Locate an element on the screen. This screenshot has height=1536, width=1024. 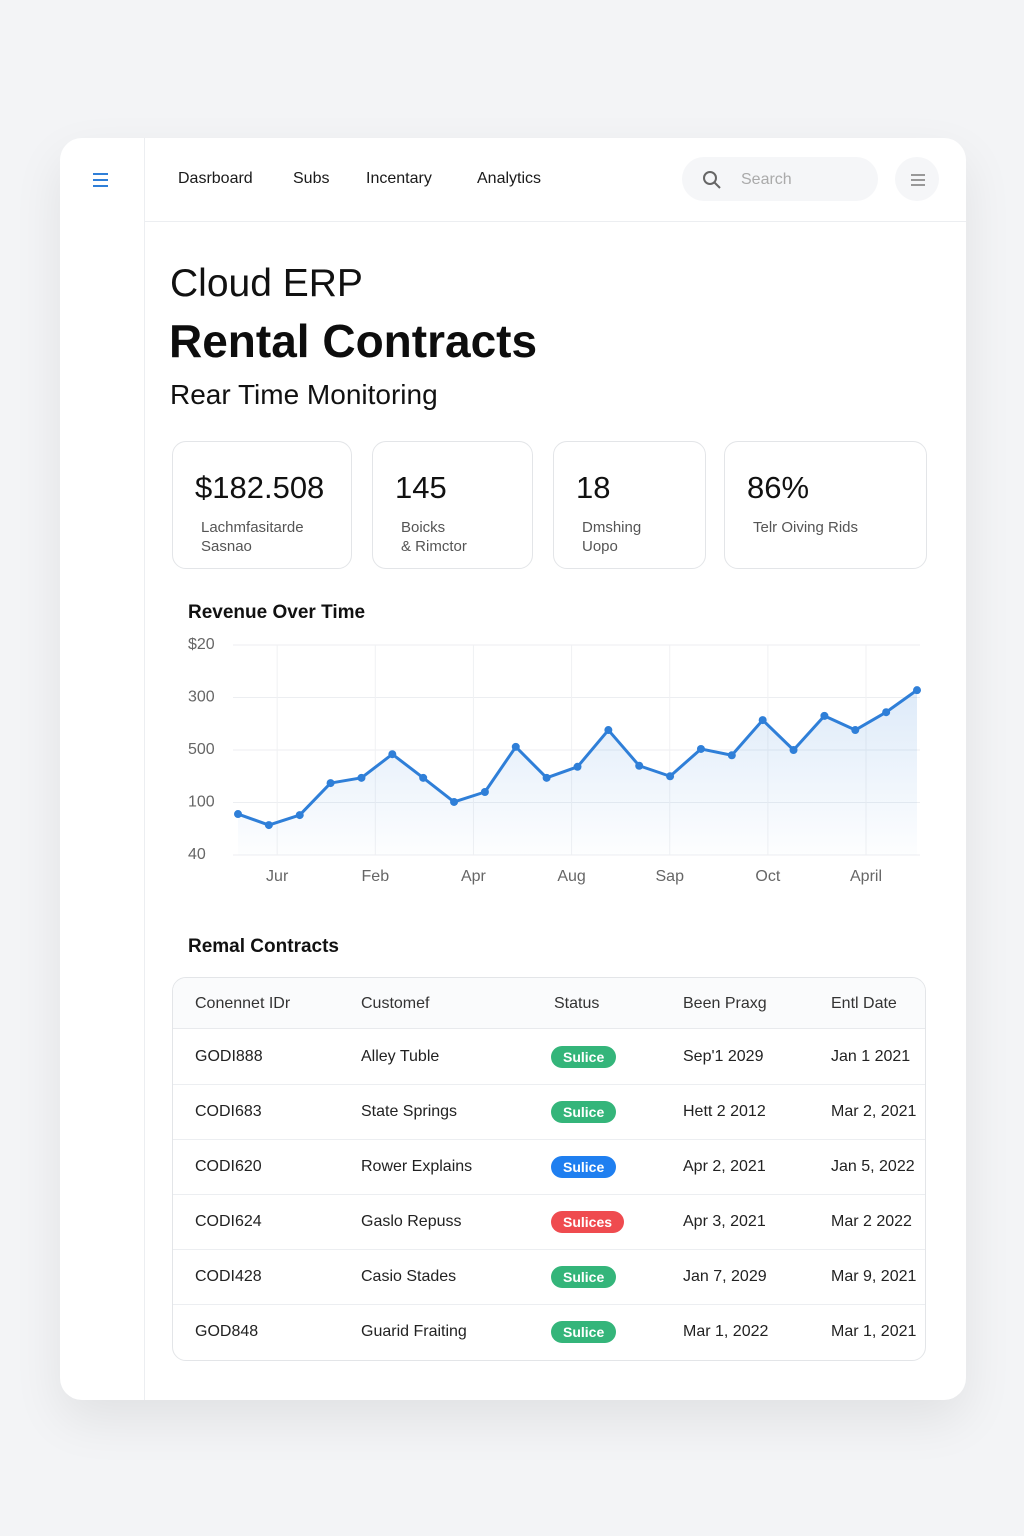
profile-icon is located at coordinates (918, 180).